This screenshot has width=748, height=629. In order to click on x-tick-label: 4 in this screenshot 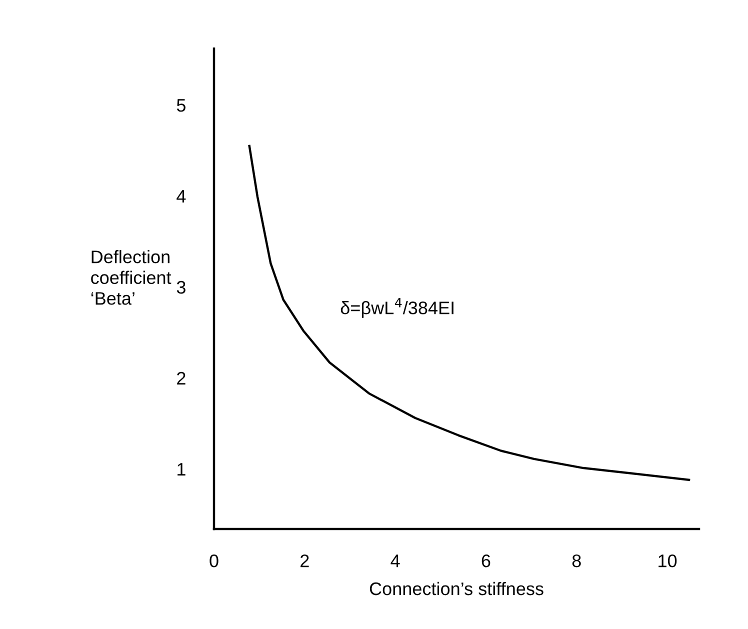, I will do `click(395, 561)`.